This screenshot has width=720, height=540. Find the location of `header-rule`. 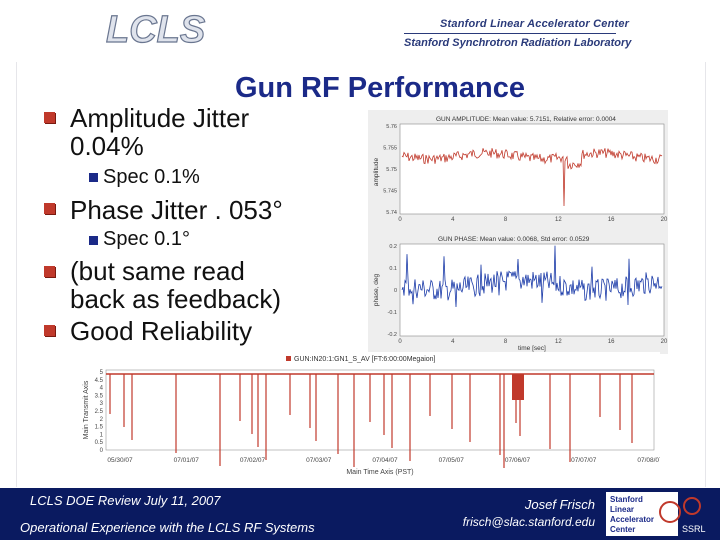

header-rule is located at coordinates (510, 33).